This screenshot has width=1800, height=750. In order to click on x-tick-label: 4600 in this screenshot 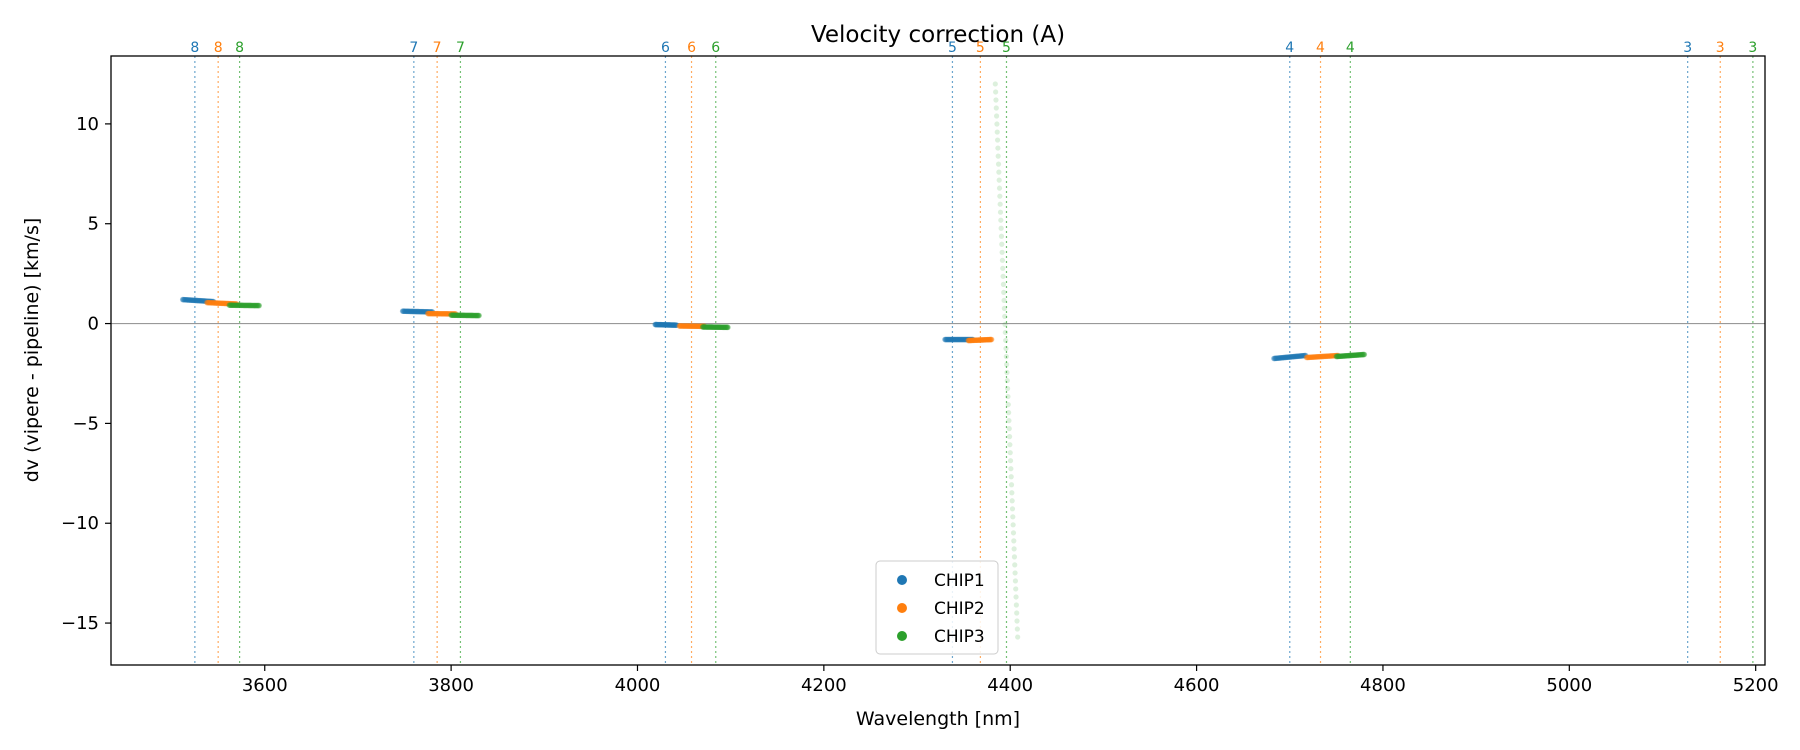, I will do `click(1197, 685)`.